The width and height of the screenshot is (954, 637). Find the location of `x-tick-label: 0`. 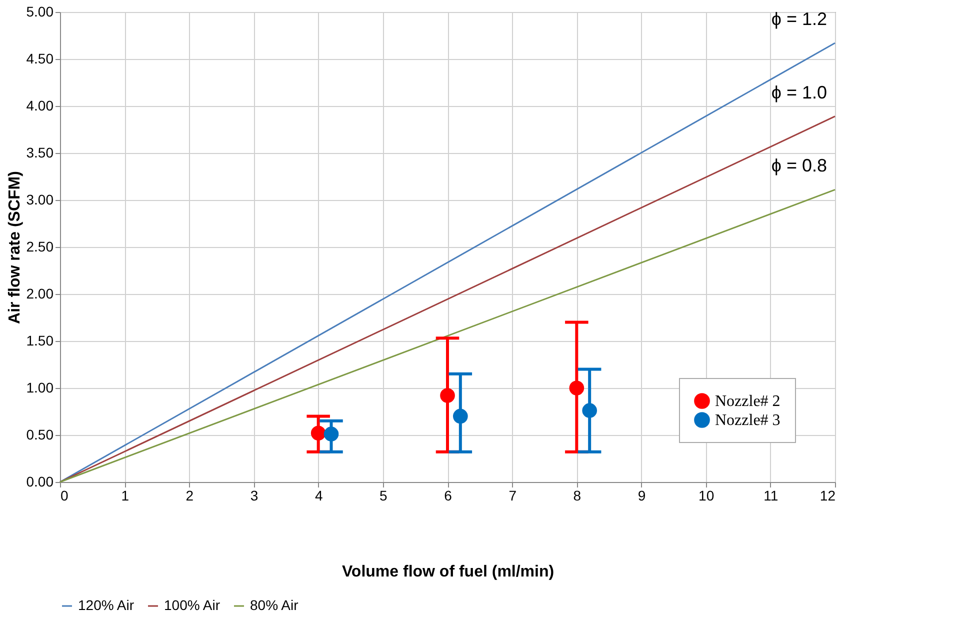

x-tick-label: 0 is located at coordinates (64, 496).